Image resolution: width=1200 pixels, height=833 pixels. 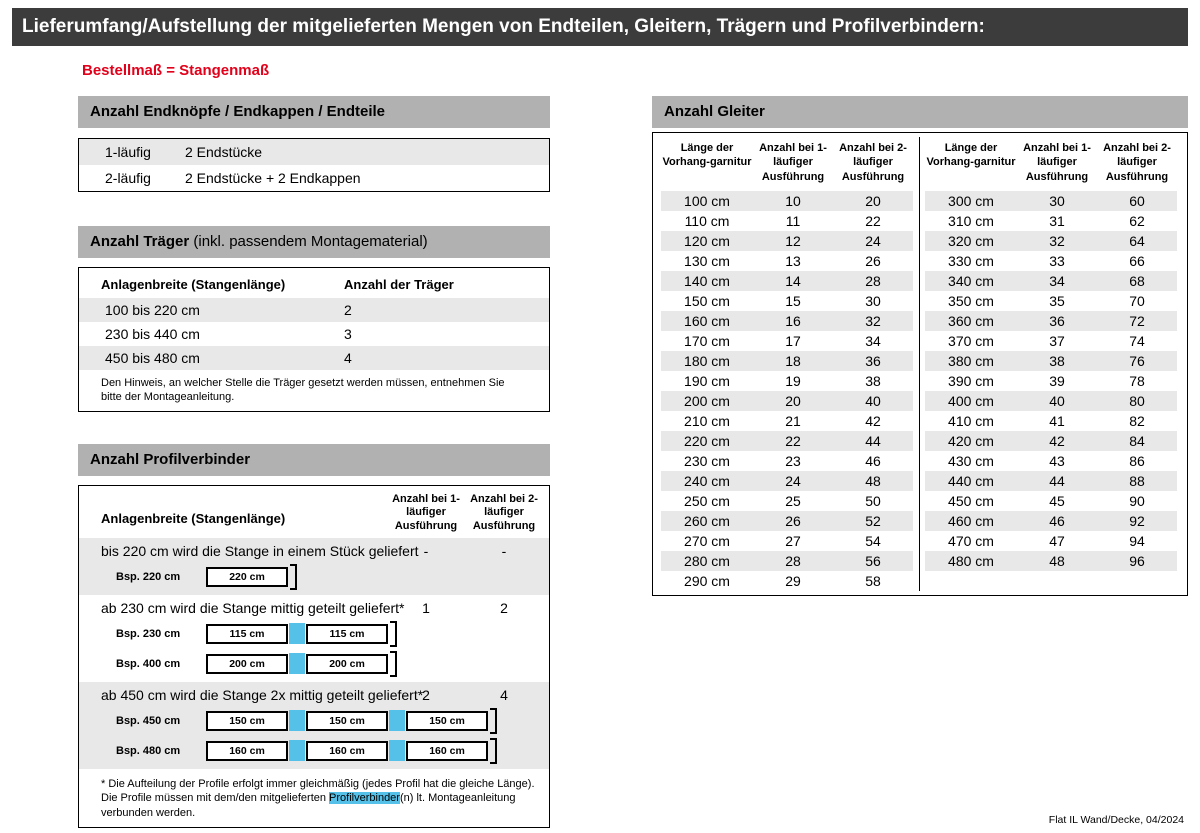 I want to click on pv-value-1-laeufig: 2, so click(x=426, y=694).